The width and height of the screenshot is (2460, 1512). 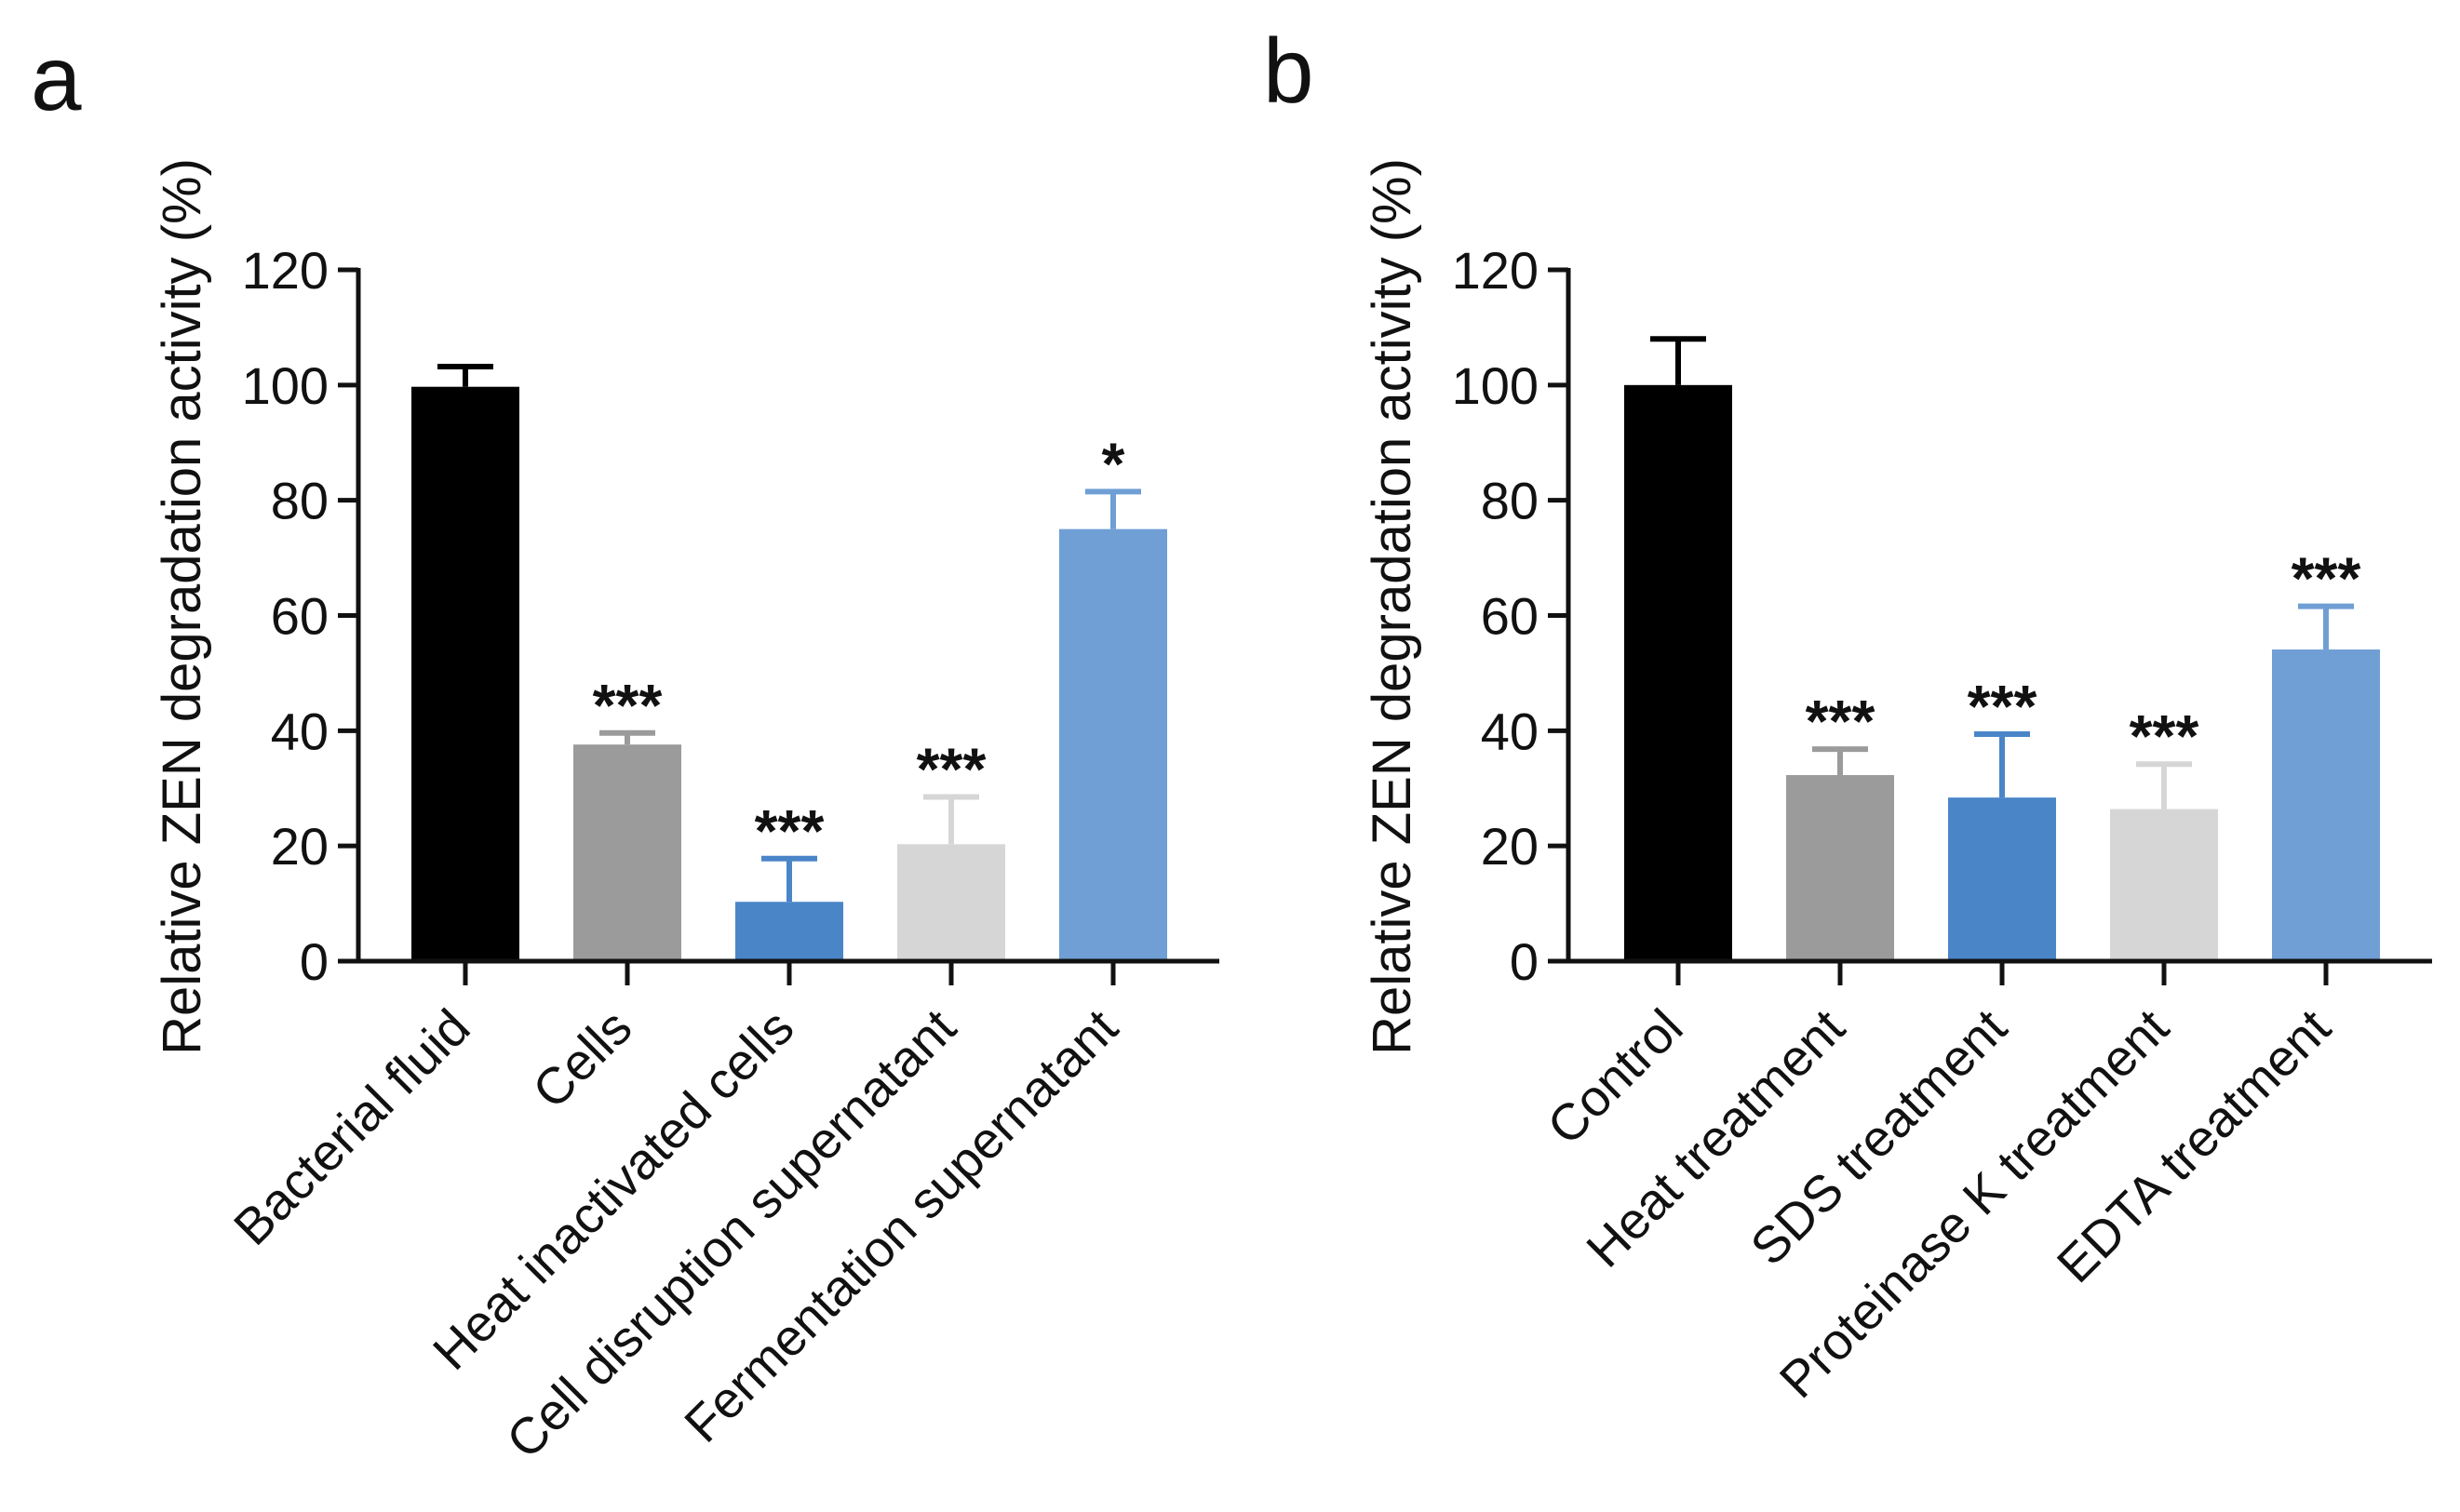 I want to click on panel-a-significance: **********, so click(x=859, y=646).